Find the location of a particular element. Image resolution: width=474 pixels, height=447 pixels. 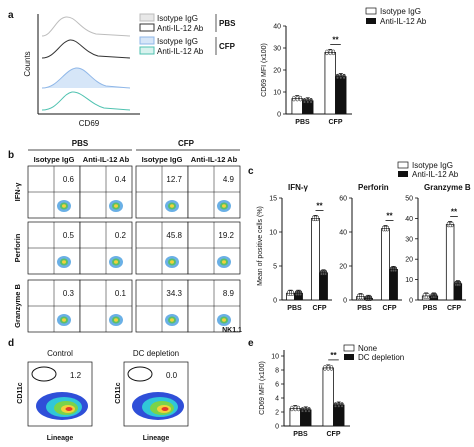

c-subplot-title: Granzyme B is located at coordinates (447, 187).